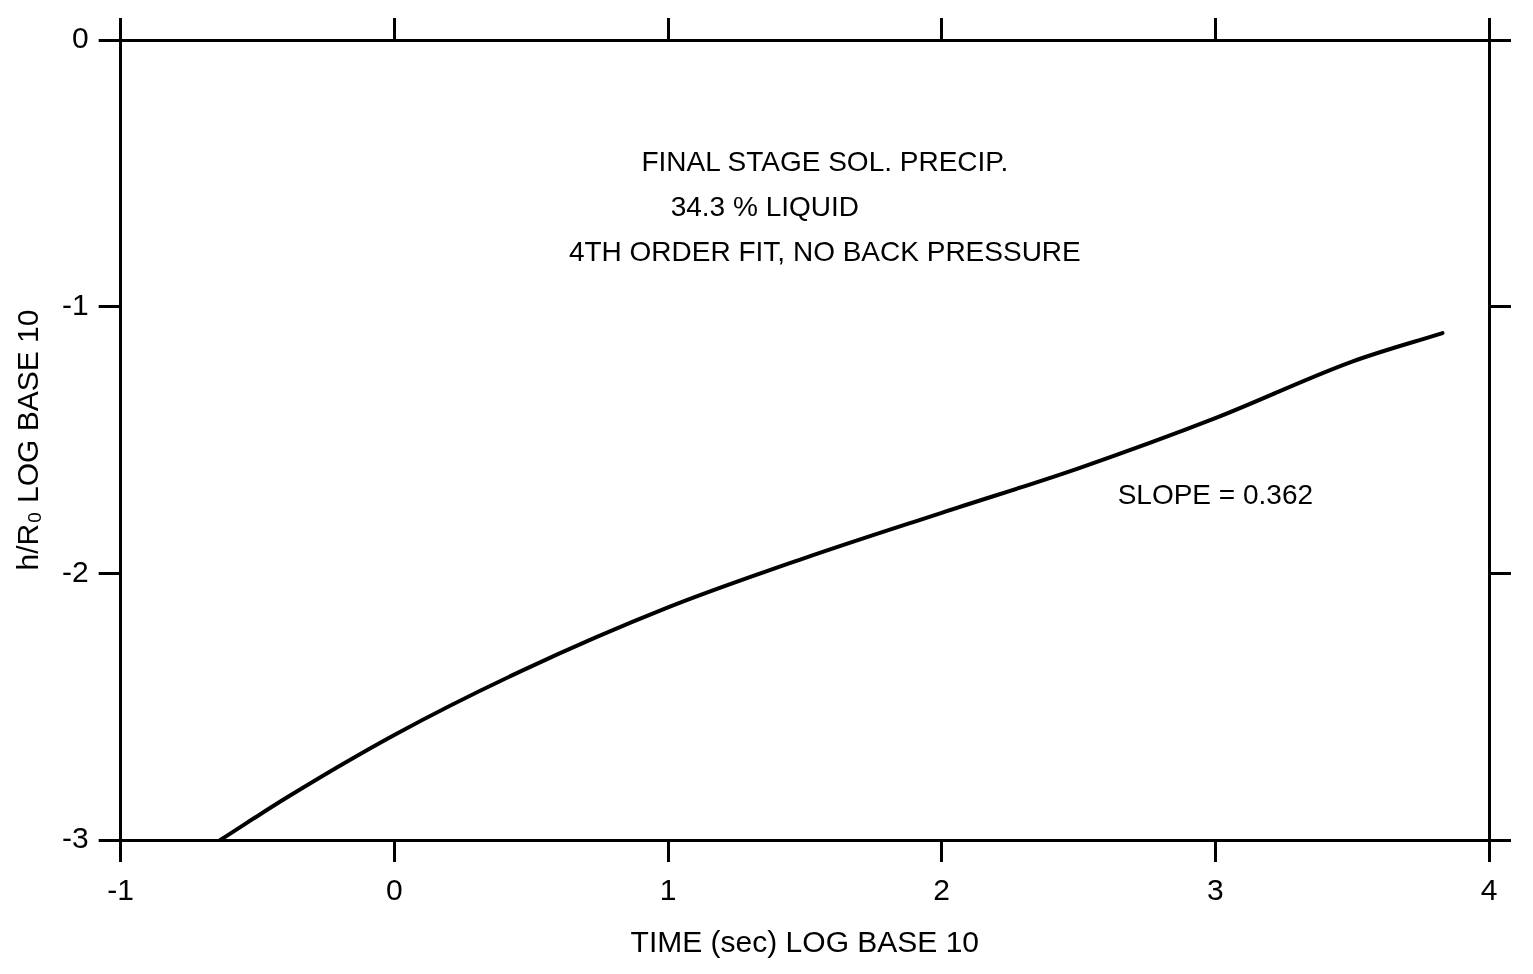  Describe the element at coordinates (824, 251) in the screenshot. I see `annotation: 4TH ORDER FIT, NO BACK PRESSURE` at that location.